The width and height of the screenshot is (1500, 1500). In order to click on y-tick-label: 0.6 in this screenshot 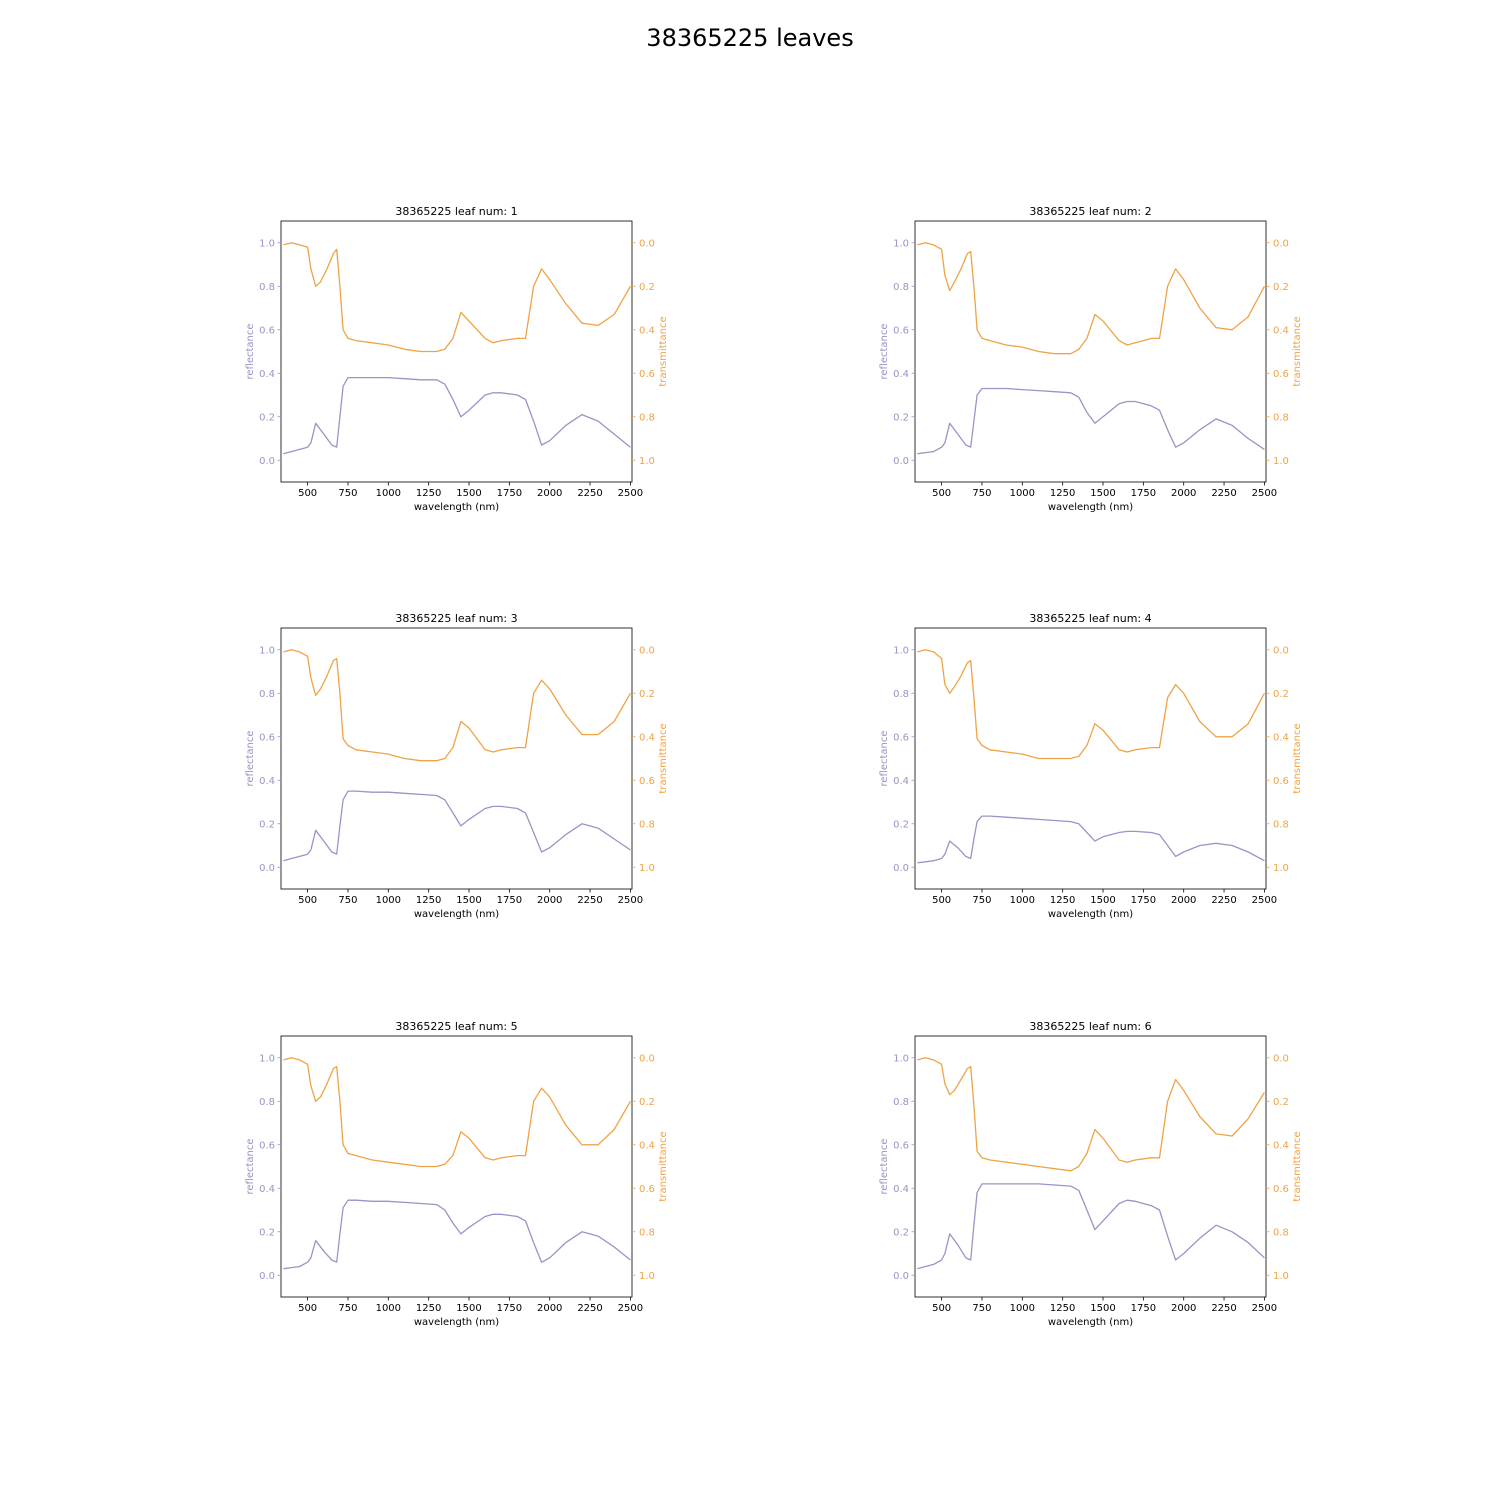, I will do `click(901, 1145)`.